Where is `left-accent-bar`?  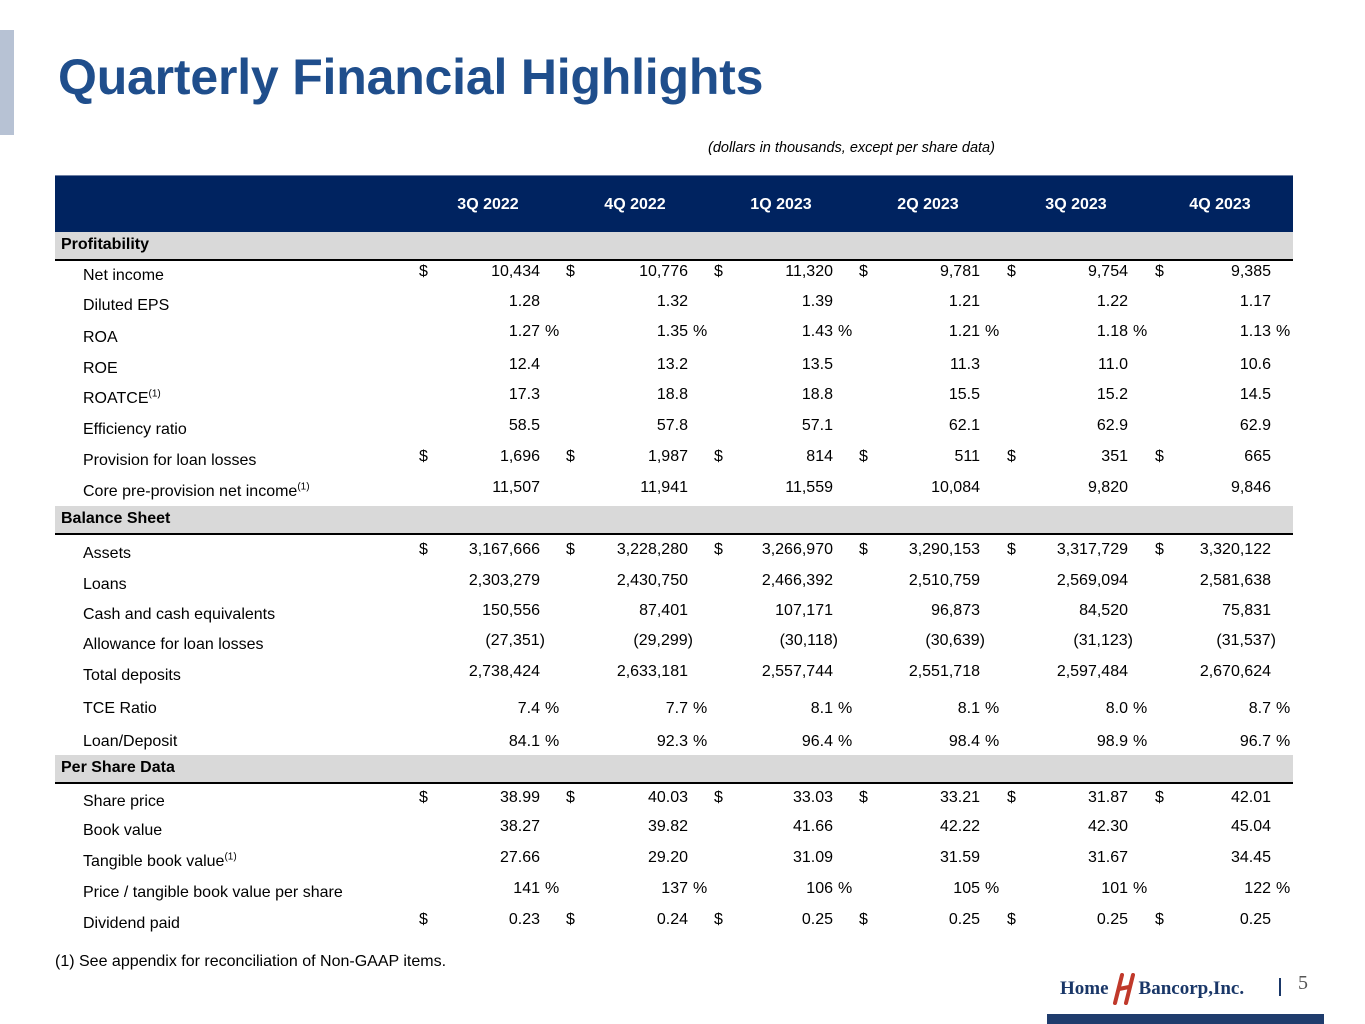
left-accent-bar is located at coordinates (7, 82).